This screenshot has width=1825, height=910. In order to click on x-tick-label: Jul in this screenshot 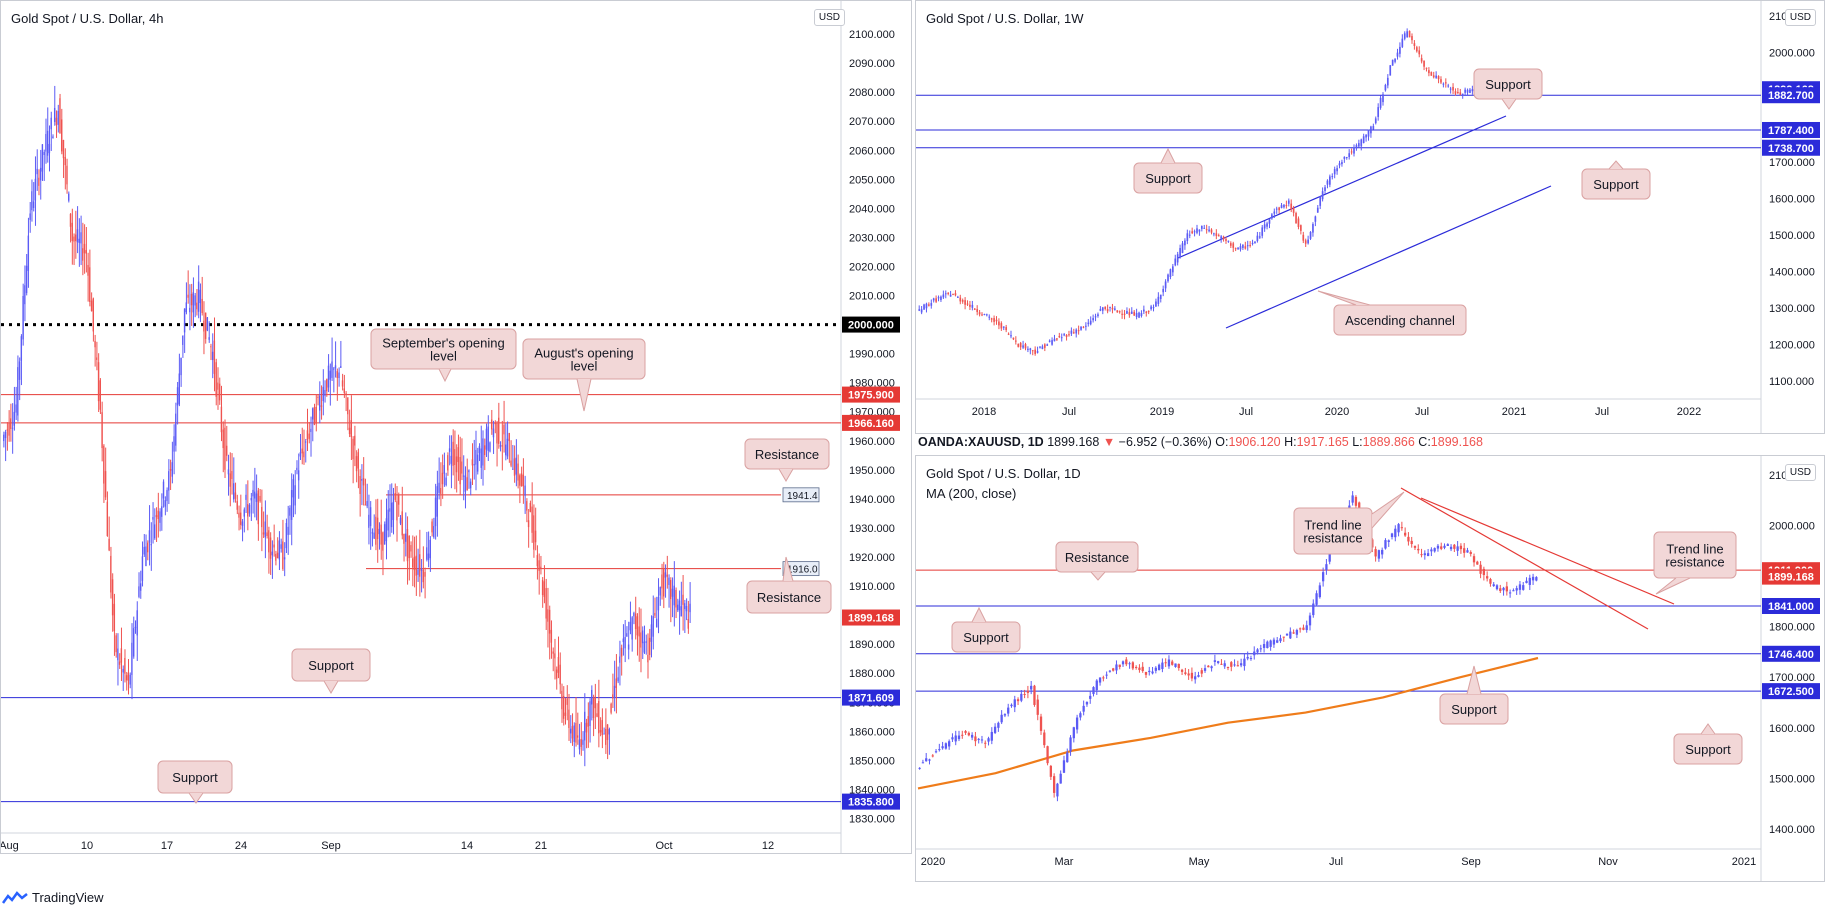, I will do `click(1602, 412)`.